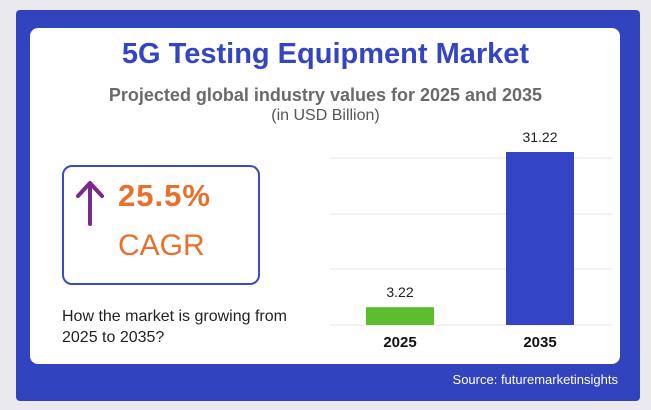 The image size is (651, 410). Describe the element at coordinates (539, 342) in the screenshot. I see `x-tick-label: 2035` at that location.